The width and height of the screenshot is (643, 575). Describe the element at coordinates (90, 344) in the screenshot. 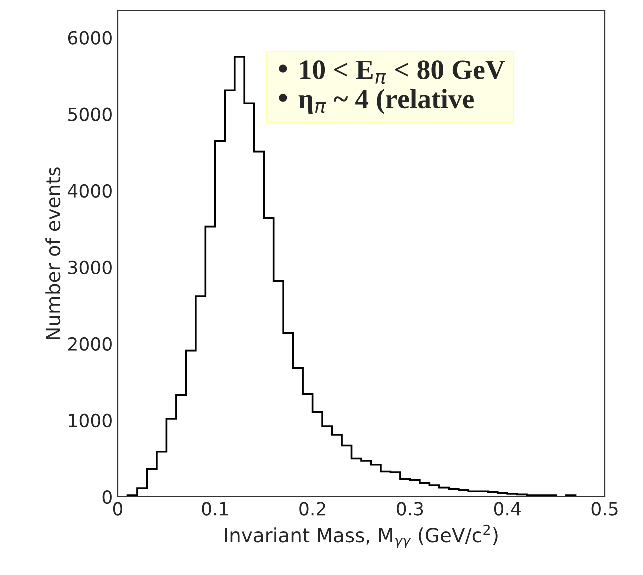

I see `y-tick-label: 2000` at that location.